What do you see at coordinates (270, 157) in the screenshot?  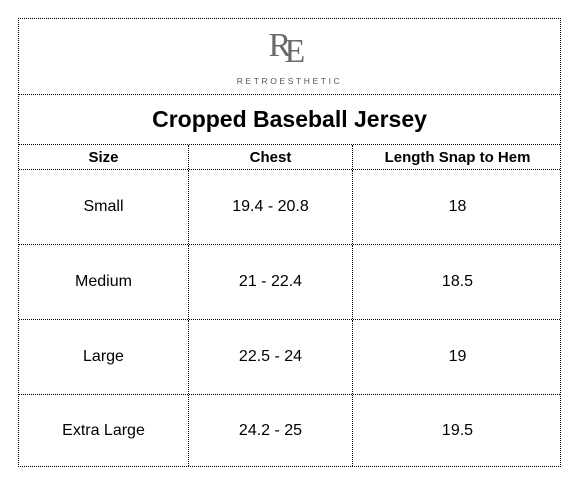 I see `column-header-chest: Chest` at bounding box center [270, 157].